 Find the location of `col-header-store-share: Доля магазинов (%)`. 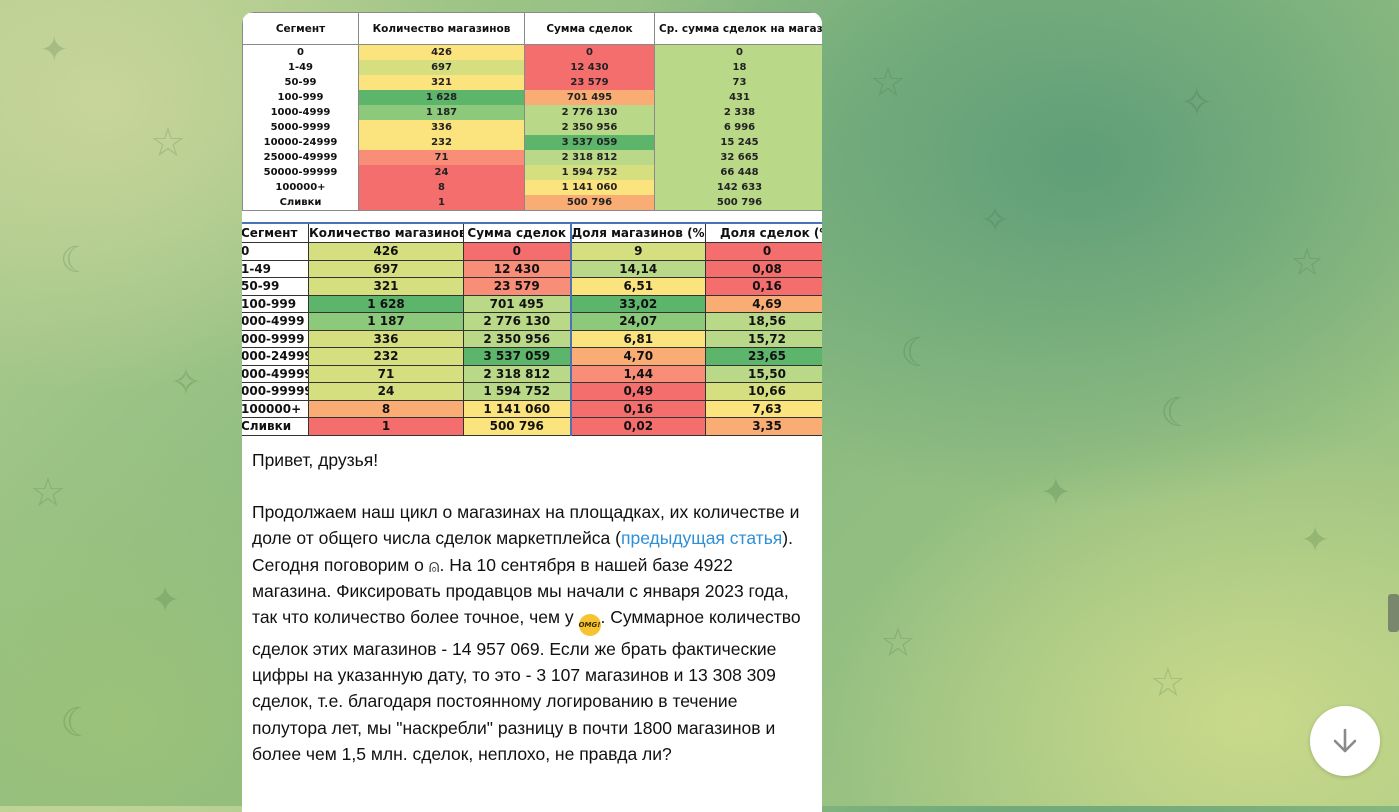

col-header-store-share: Доля магазинов (%) is located at coordinates (638, 232).